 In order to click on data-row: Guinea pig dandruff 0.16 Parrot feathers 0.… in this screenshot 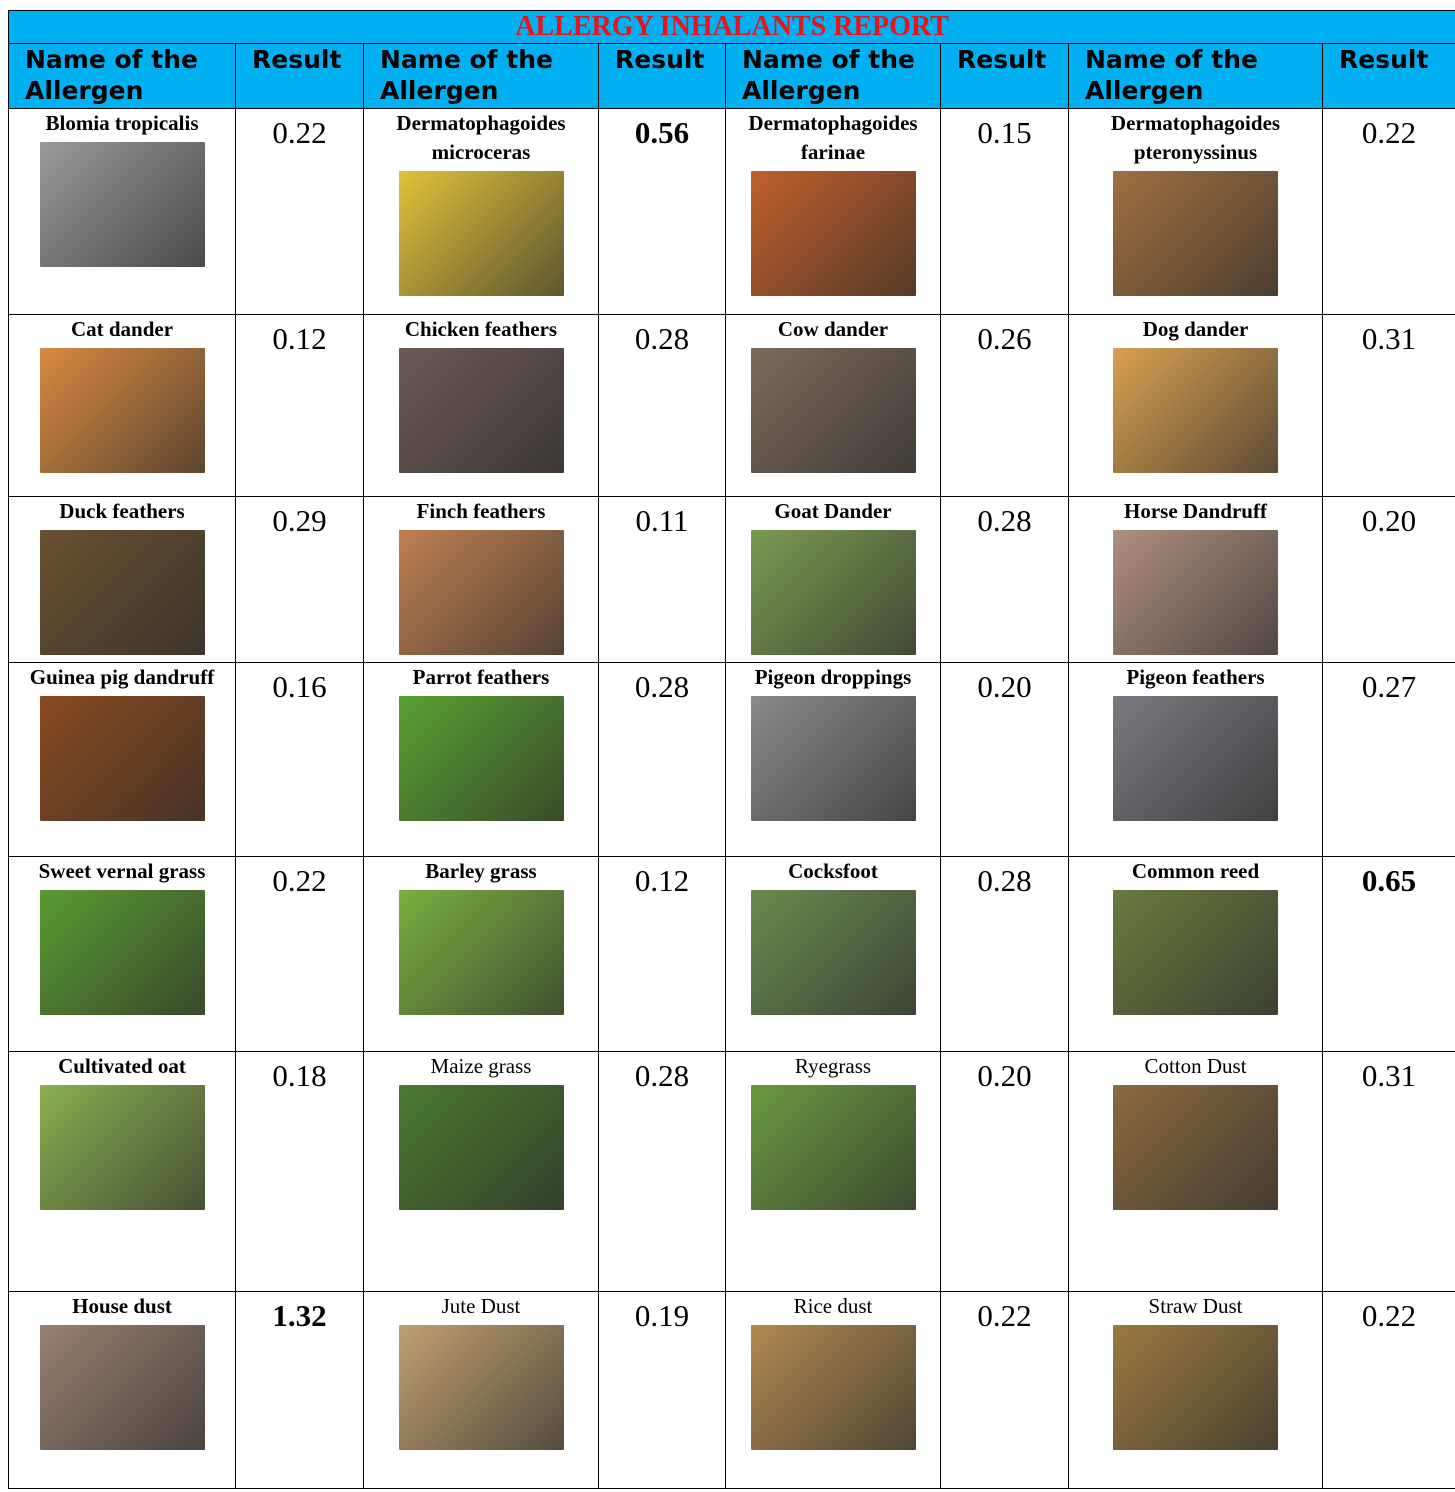, I will do `click(731, 759)`.